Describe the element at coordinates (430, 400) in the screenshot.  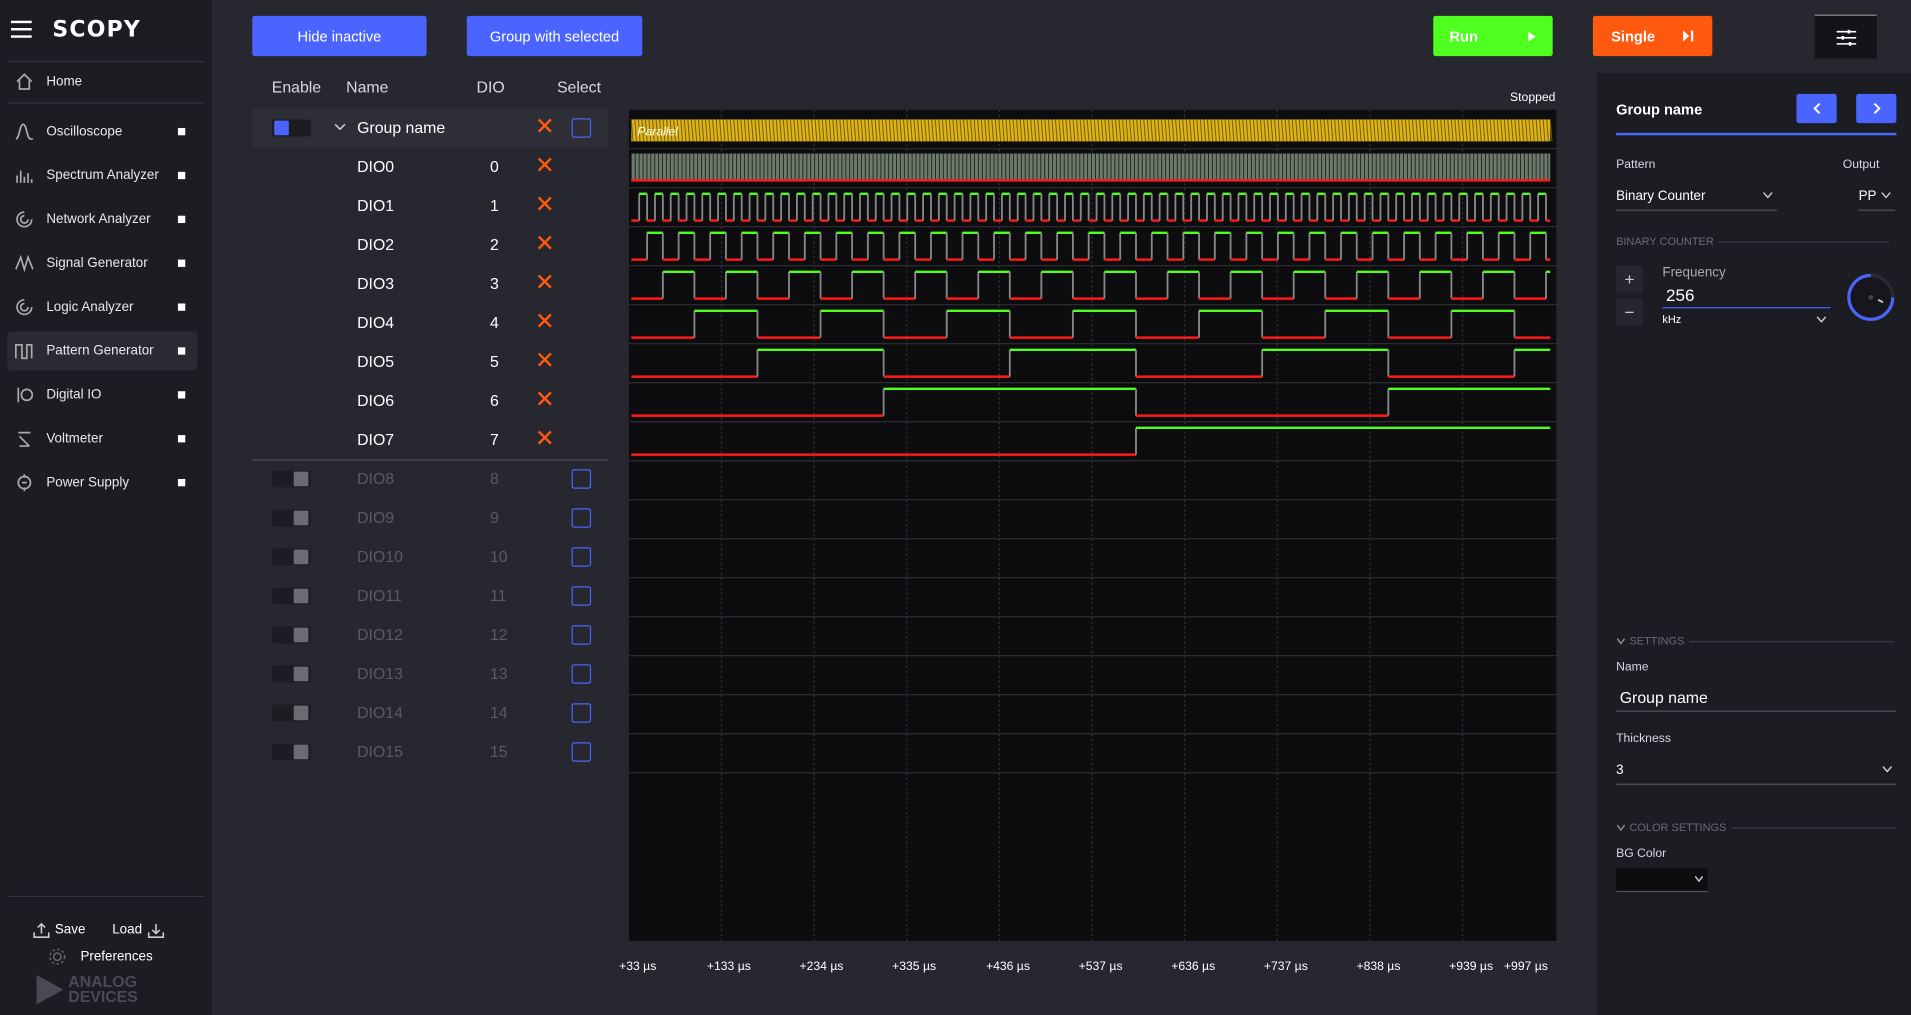
I see `channel-row: DIO6 6` at that location.